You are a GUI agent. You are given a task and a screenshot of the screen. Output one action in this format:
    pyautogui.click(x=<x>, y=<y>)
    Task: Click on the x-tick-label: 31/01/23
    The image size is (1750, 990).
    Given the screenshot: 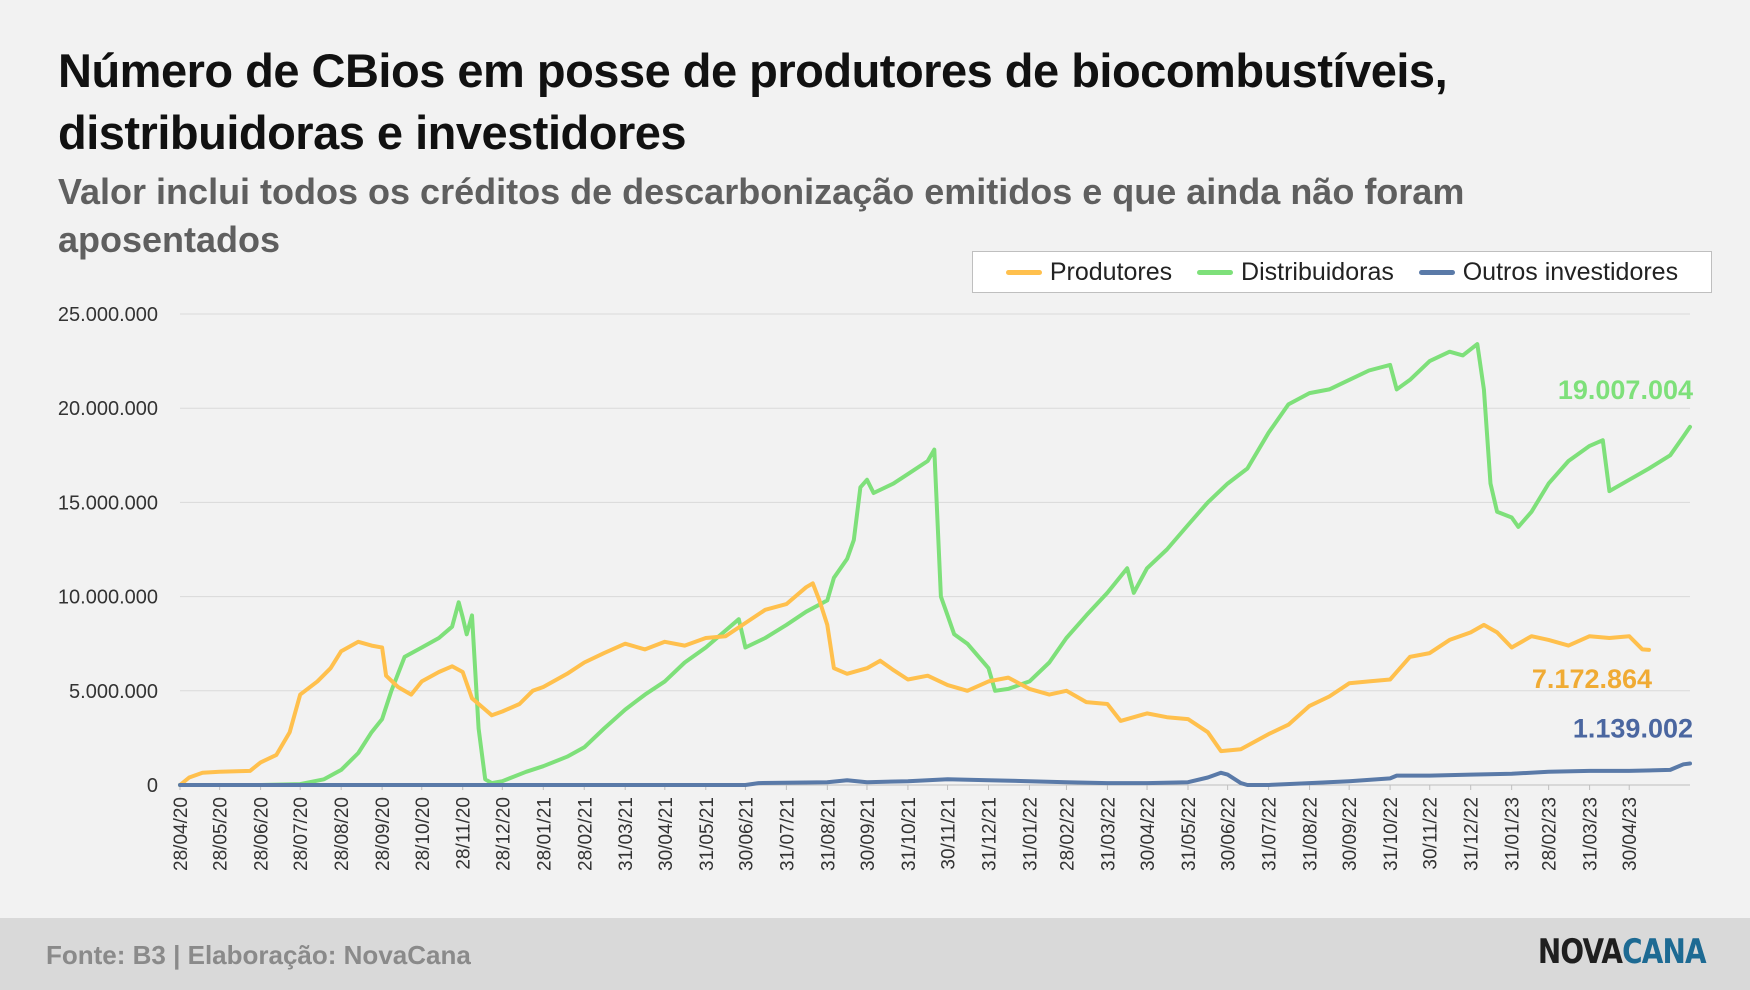 What is the action you would take?
    pyautogui.click(x=1513, y=834)
    